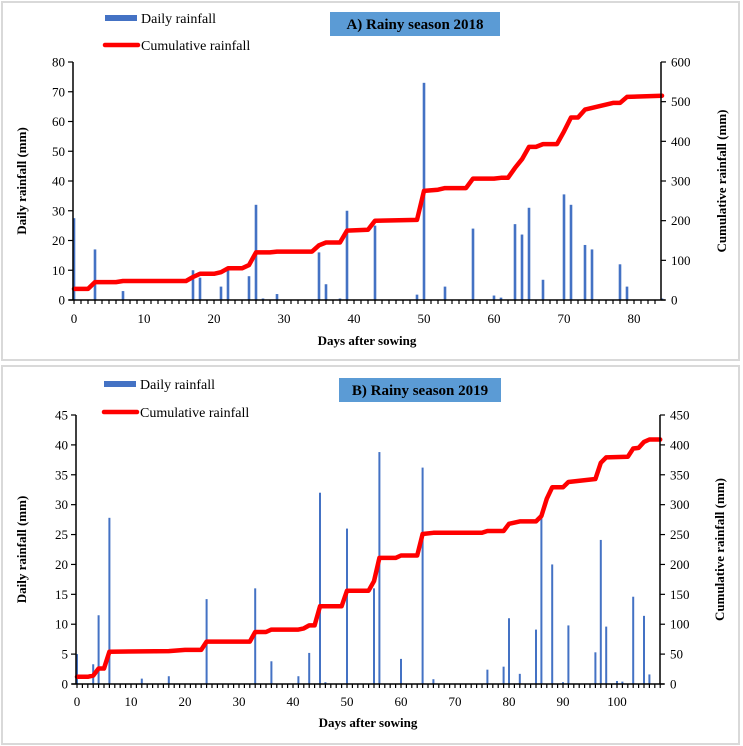 Image resolution: width=743 pixels, height=746 pixels. I want to click on y2-tick-label: 500, so click(681, 101).